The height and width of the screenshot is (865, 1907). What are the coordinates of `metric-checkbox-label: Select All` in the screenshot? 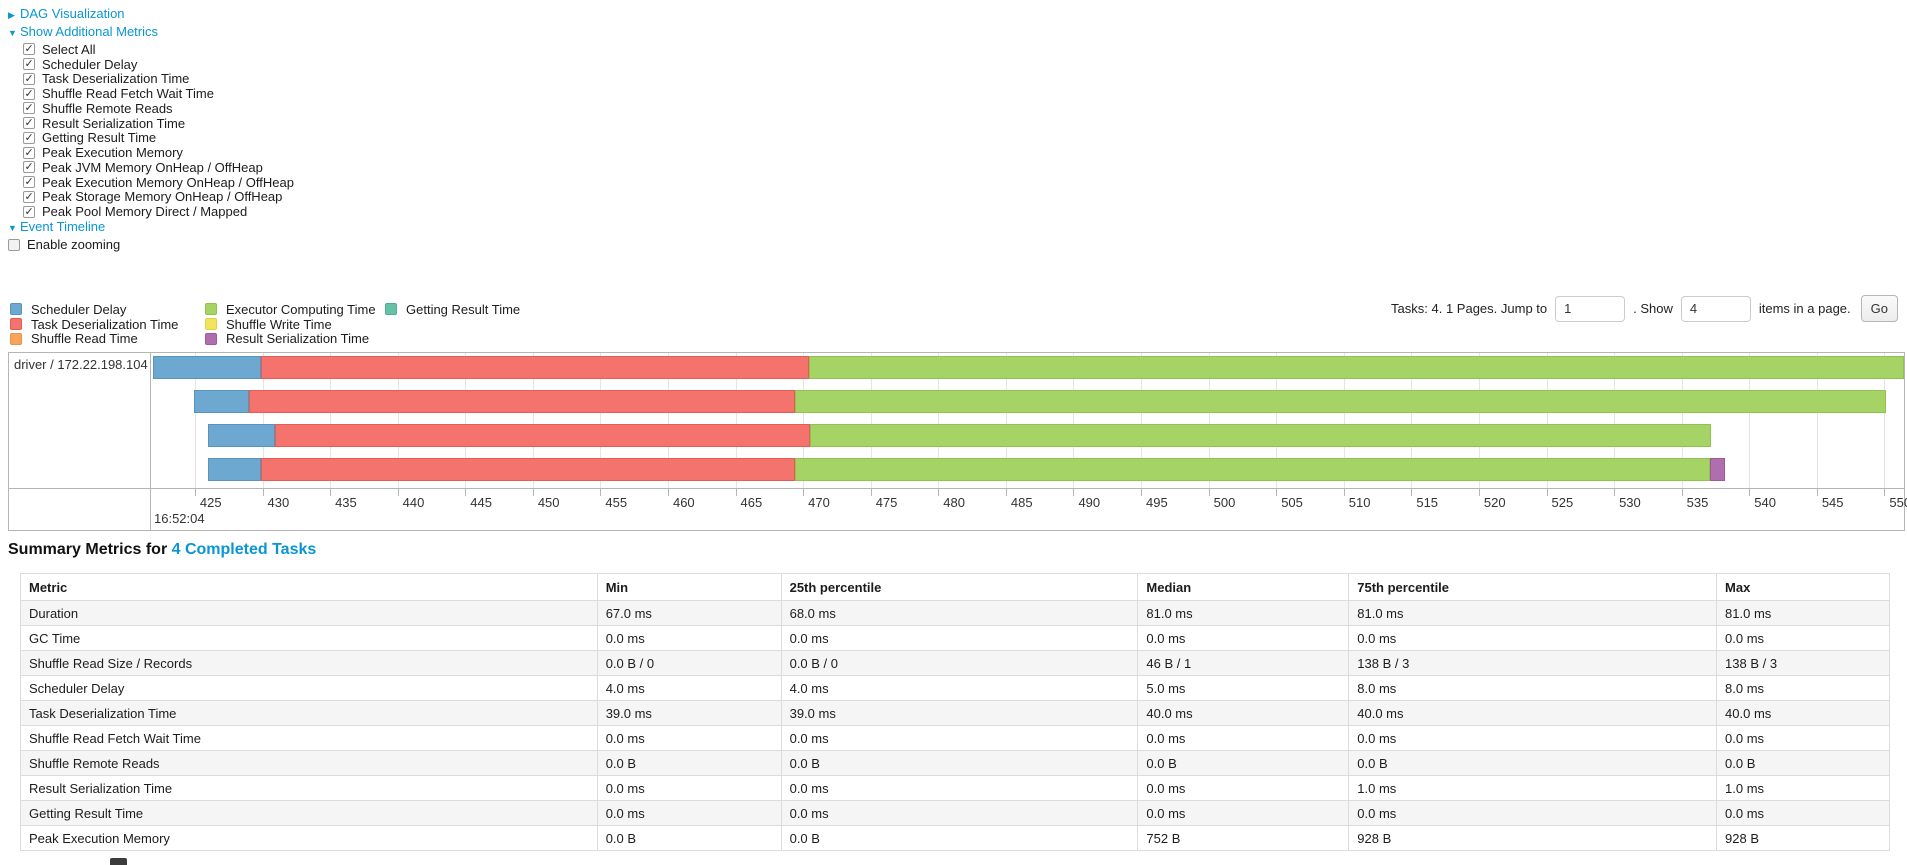 It's located at (69, 49).